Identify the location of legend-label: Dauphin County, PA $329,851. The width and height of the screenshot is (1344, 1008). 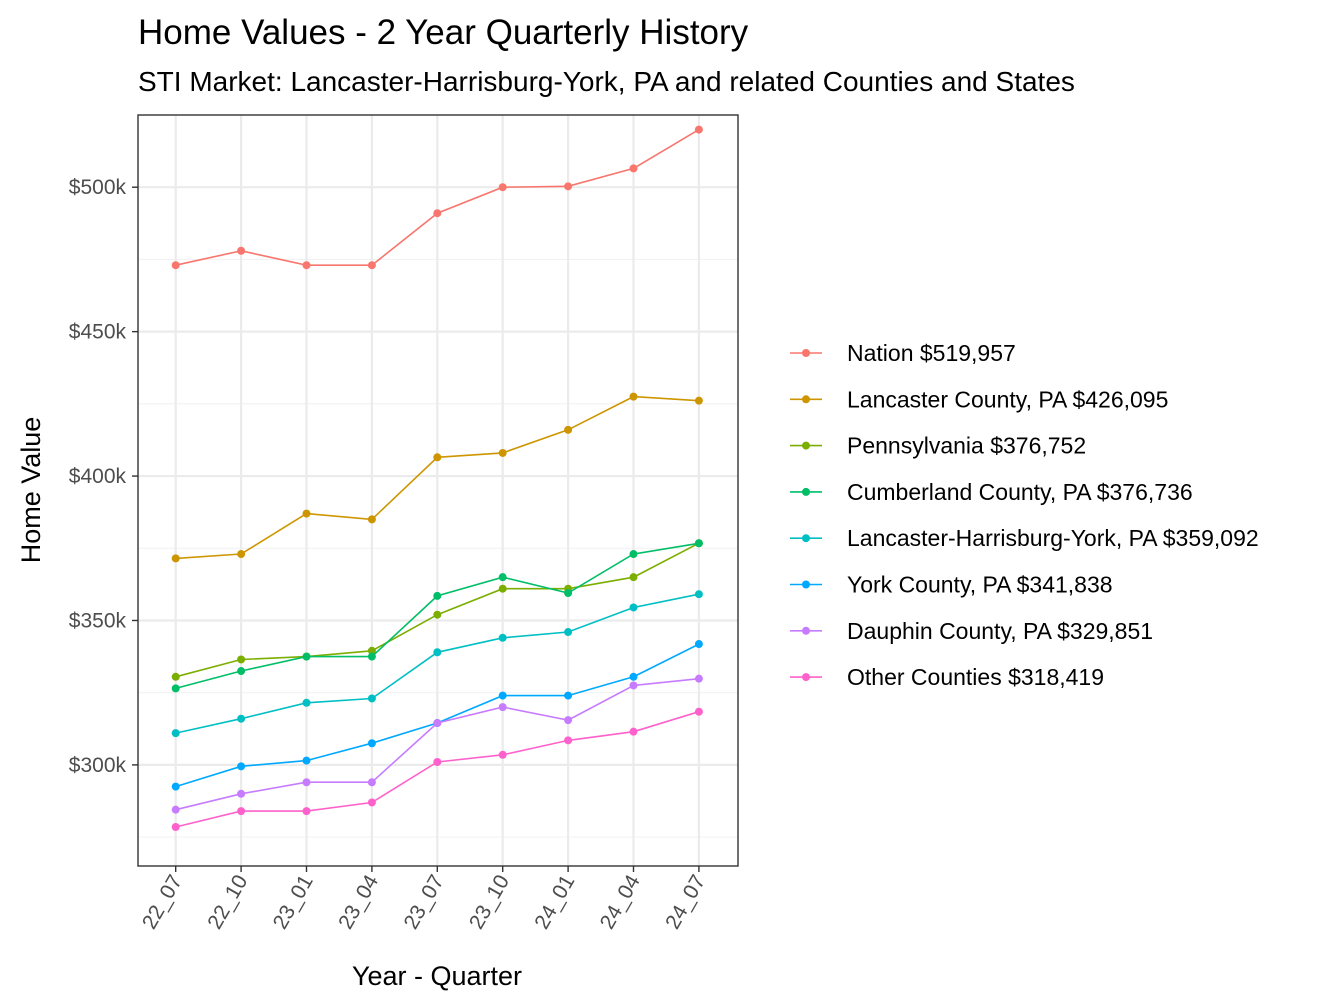
(1000, 631).